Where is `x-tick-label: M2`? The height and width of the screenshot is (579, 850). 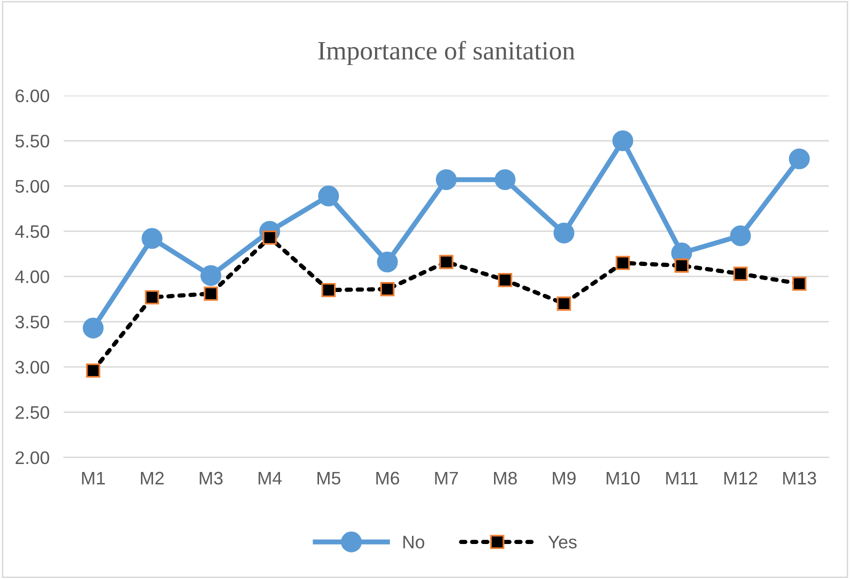 x-tick-label: M2 is located at coordinates (152, 478).